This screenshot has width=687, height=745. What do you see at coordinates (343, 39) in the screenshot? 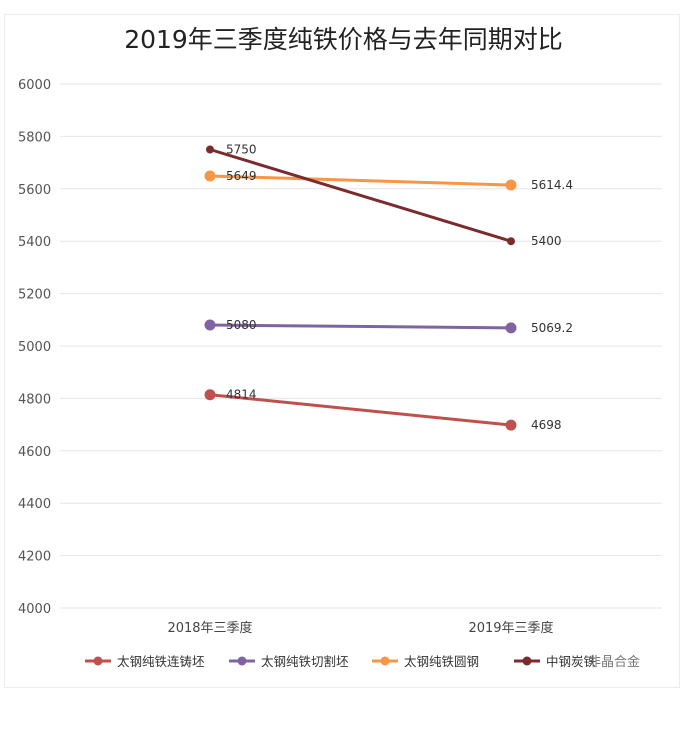
I see `chart-title: 2019年三季度纯铁价格与去年同期对比` at bounding box center [343, 39].